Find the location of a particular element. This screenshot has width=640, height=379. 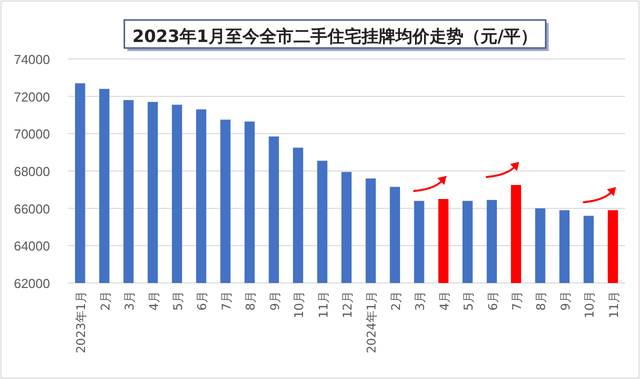

y-tick-label: 64000 is located at coordinates (32, 246).